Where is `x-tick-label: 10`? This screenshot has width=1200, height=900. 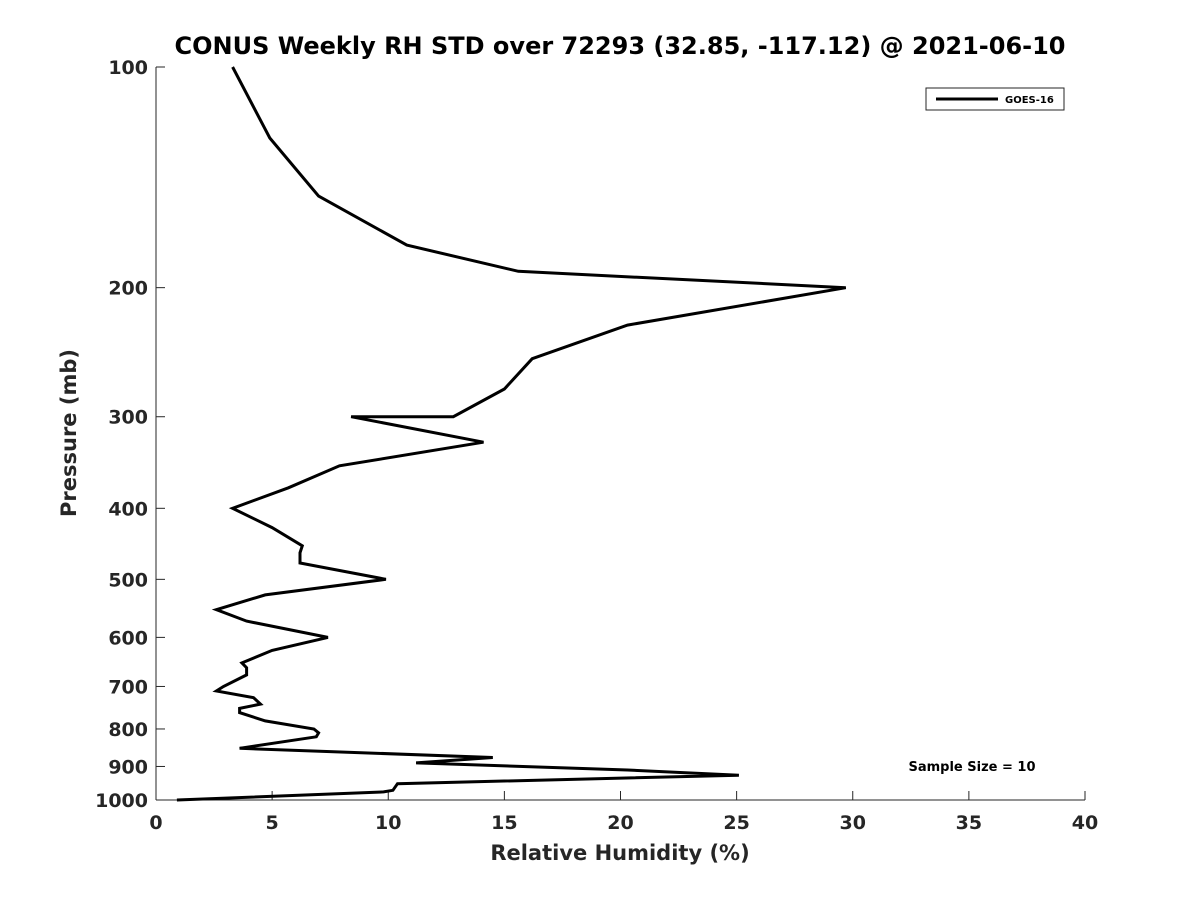
x-tick-label: 10 is located at coordinates (388, 823).